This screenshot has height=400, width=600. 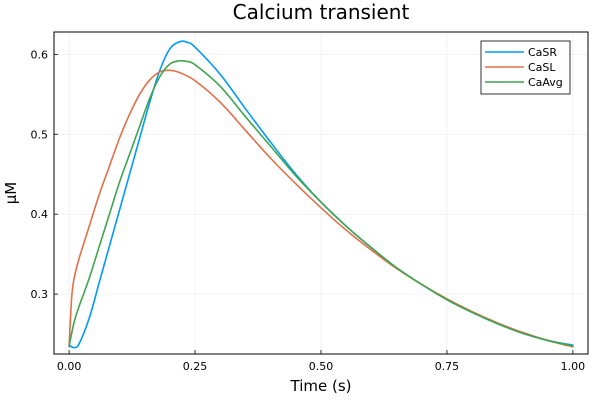 What do you see at coordinates (542, 67) in the screenshot?
I see `legend-label: CaSL` at bounding box center [542, 67].